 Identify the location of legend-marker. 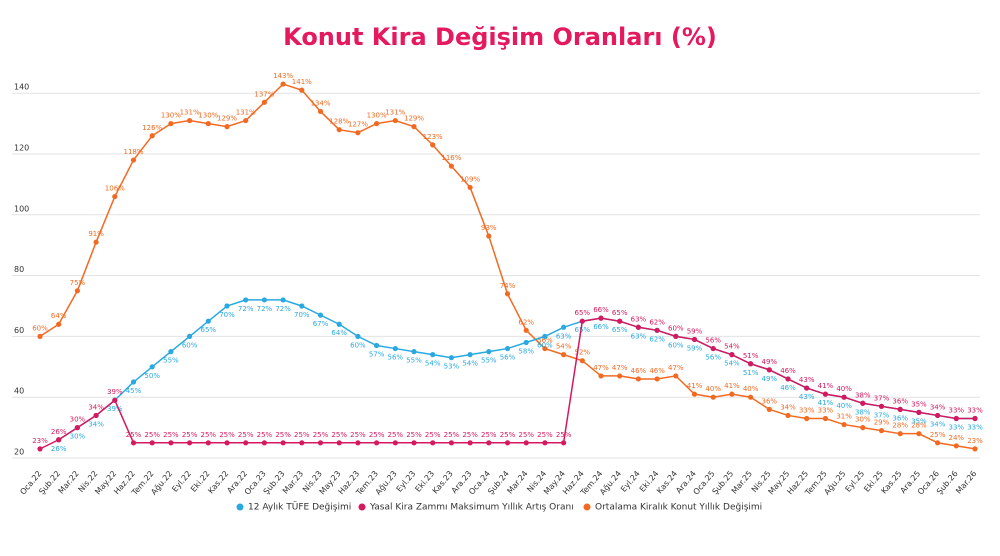
(587, 507).